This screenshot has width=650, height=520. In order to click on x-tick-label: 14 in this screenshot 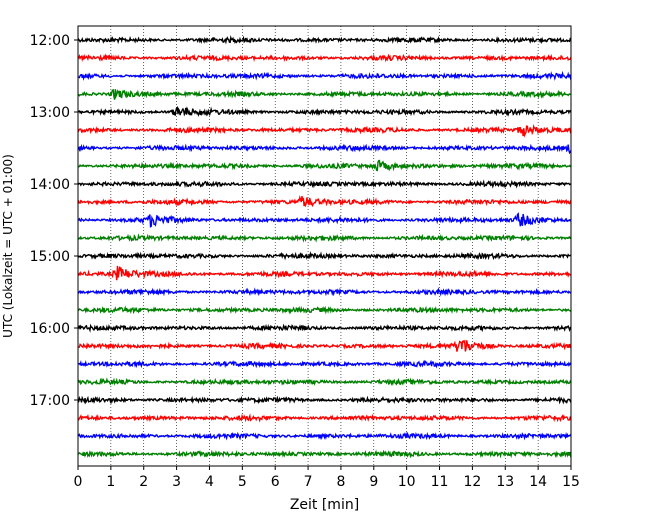, I will do `click(538, 482)`.